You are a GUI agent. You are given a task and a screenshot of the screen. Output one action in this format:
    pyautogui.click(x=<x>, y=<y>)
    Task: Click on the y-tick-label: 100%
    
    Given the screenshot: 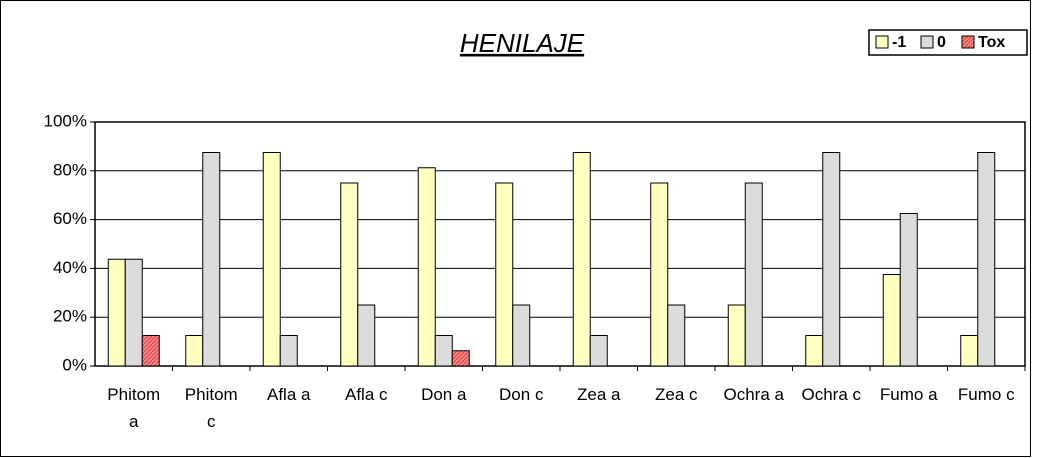 What is the action you would take?
    pyautogui.click(x=65, y=120)
    